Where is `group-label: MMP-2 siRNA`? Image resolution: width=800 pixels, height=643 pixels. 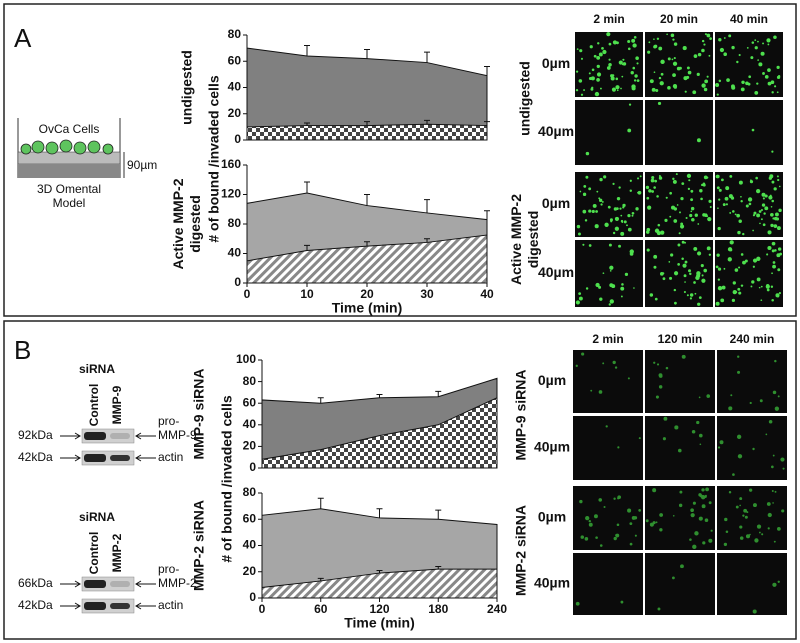
group-label: MMP-2 siRNA is located at coordinates (521, 550).